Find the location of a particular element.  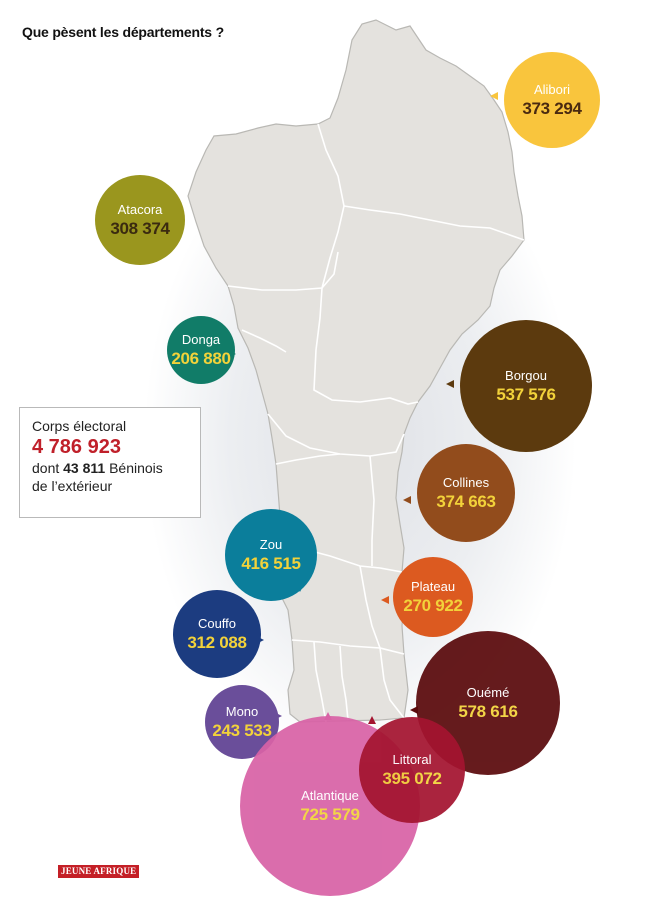

department-name: Donga is located at coordinates (201, 339).